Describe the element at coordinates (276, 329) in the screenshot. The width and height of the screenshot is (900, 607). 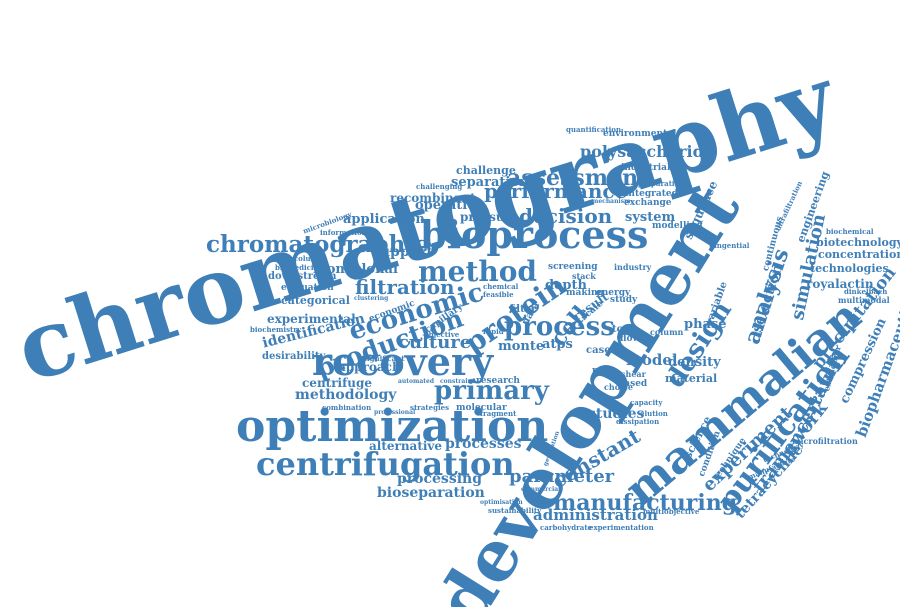
I see `word-biochemistry: biochemistry` at that location.